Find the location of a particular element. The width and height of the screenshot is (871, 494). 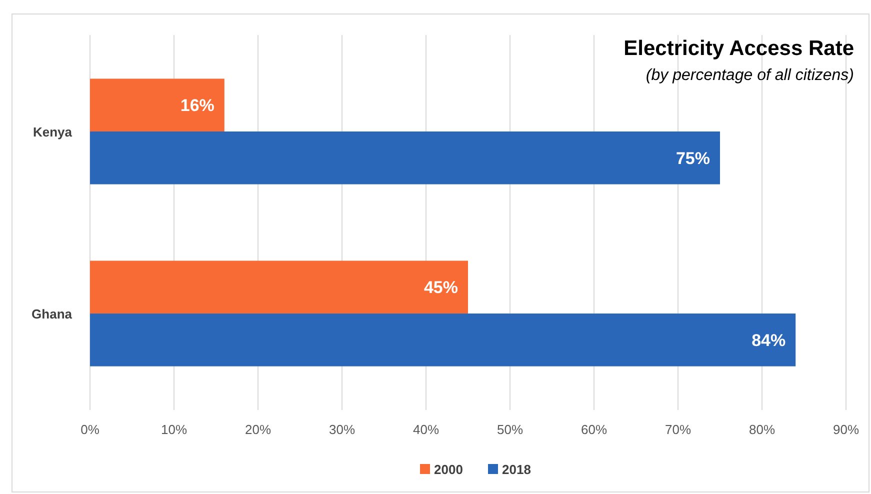

x-tick-label: 50% is located at coordinates (510, 429).